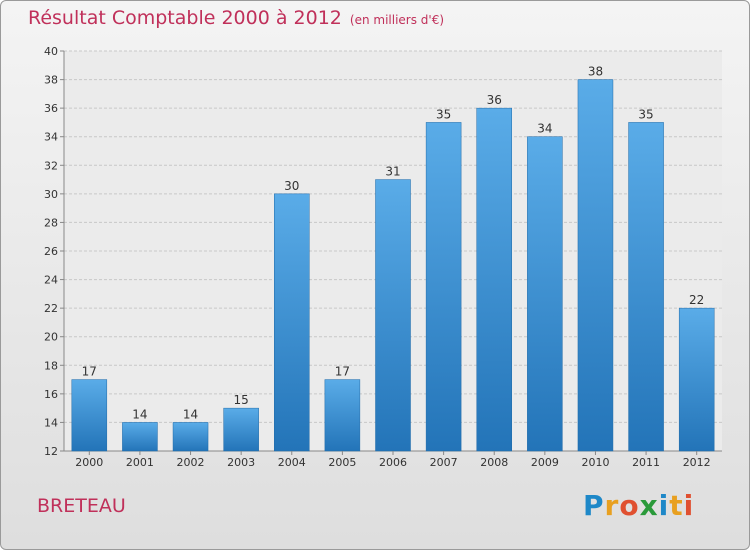  I want to click on y-tick-label: 30, so click(51, 194).